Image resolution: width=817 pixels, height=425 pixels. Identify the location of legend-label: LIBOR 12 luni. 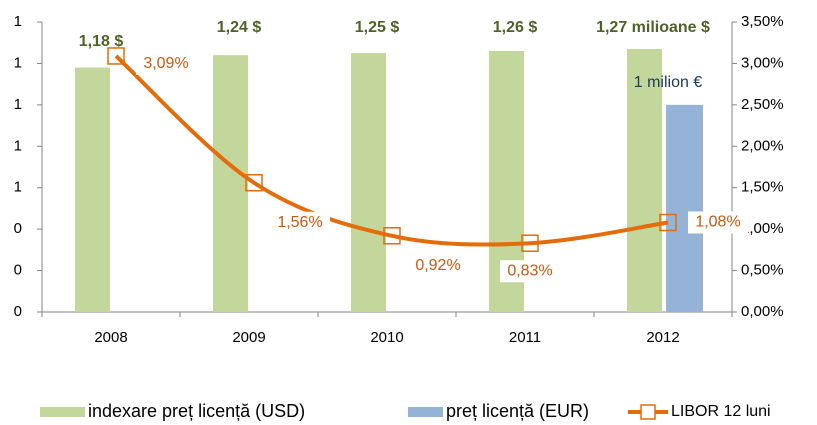
(721, 411).